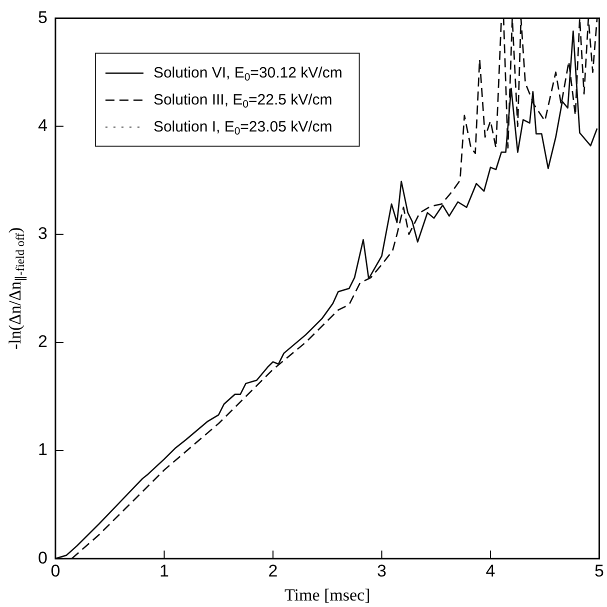 Image resolution: width=607 pixels, height=607 pixels. I want to click on x-tick-label: 0, so click(55, 570).